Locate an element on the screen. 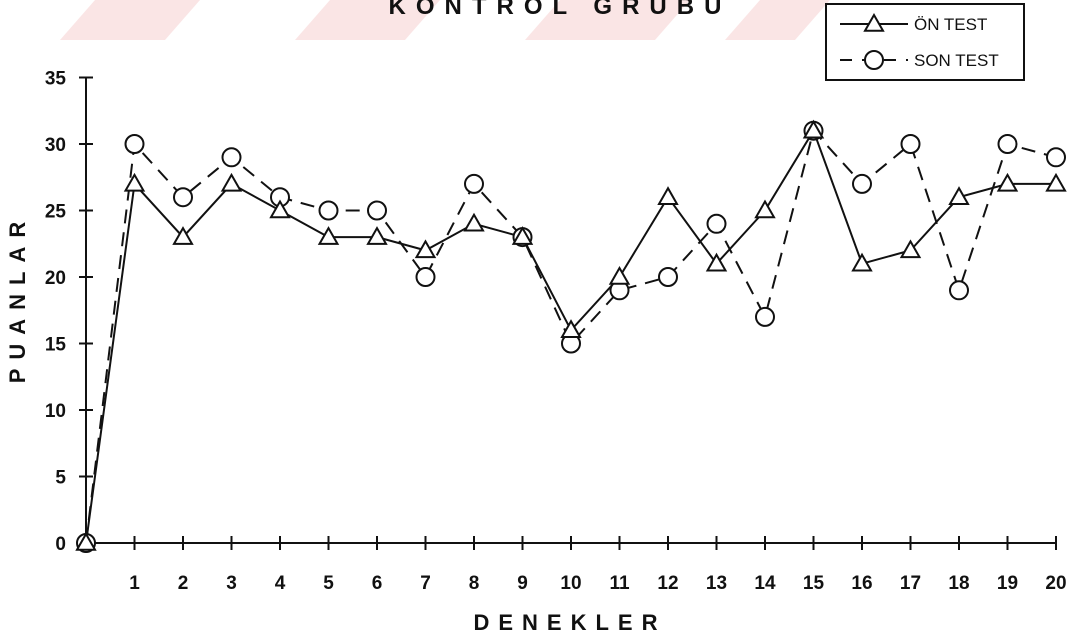  x-tick-label: 11 is located at coordinates (619, 583).